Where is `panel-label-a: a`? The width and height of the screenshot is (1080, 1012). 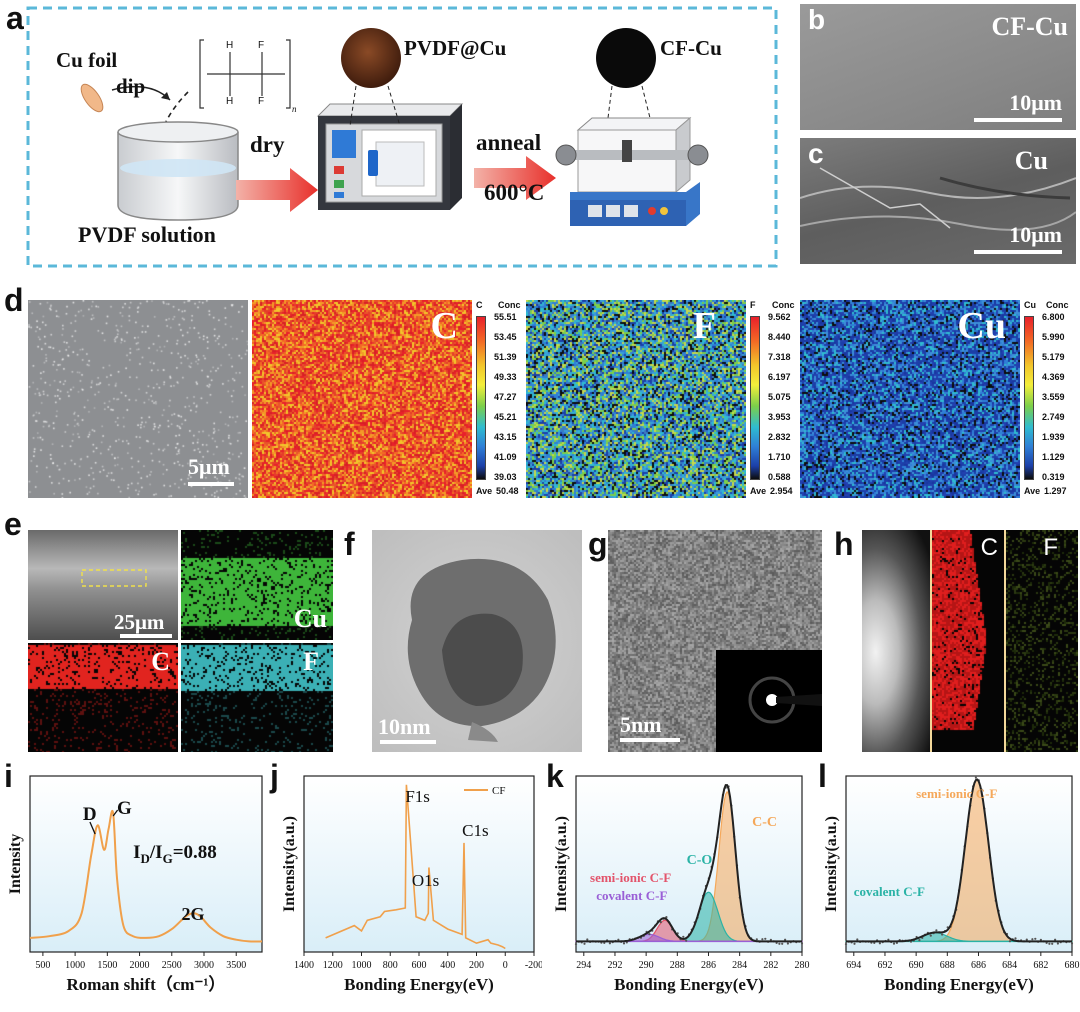
panel-label-a: a is located at coordinates (15, 18).